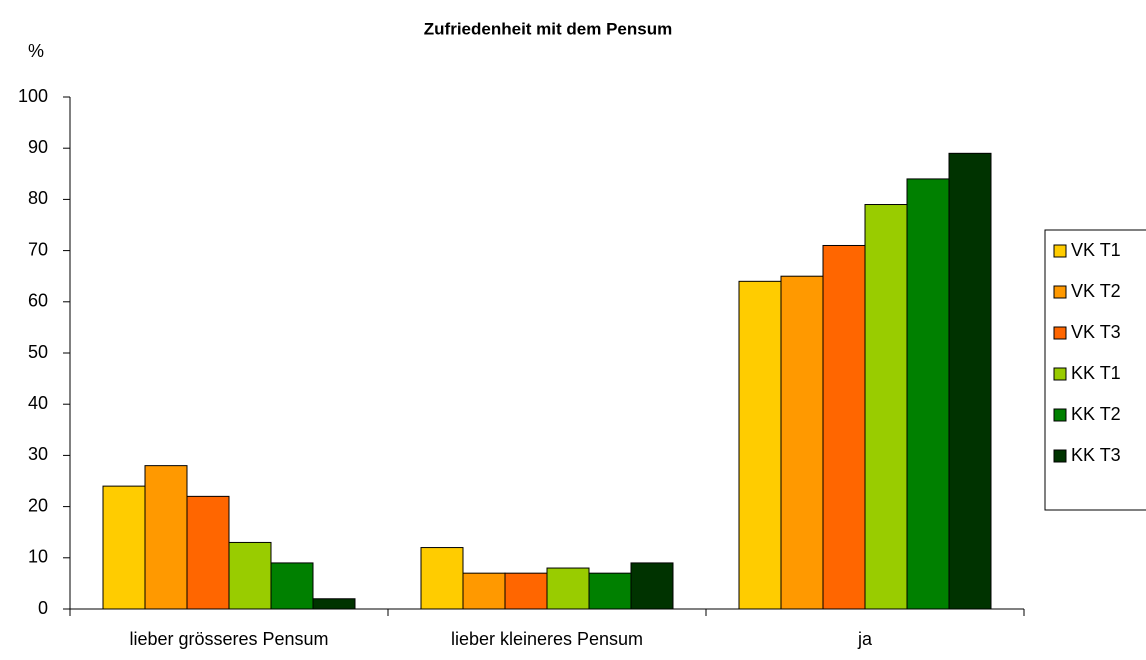 The width and height of the screenshot is (1146, 660). What do you see at coordinates (38, 249) in the screenshot?
I see `y-tick-label: 70` at bounding box center [38, 249].